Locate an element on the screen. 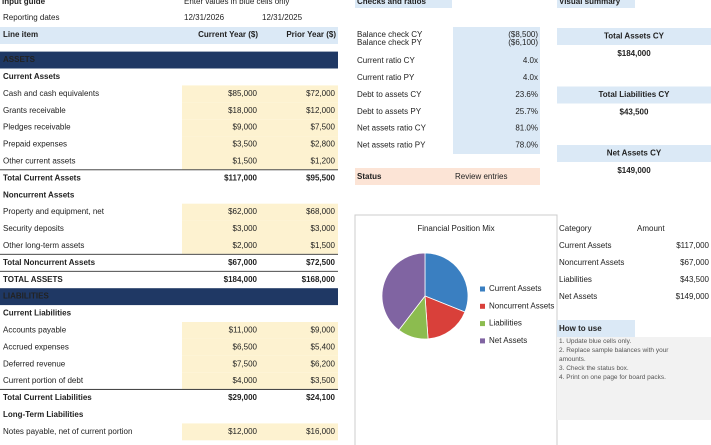 The width and height of the screenshot is (711, 445). amount: $24,100 is located at coordinates (320, 397).